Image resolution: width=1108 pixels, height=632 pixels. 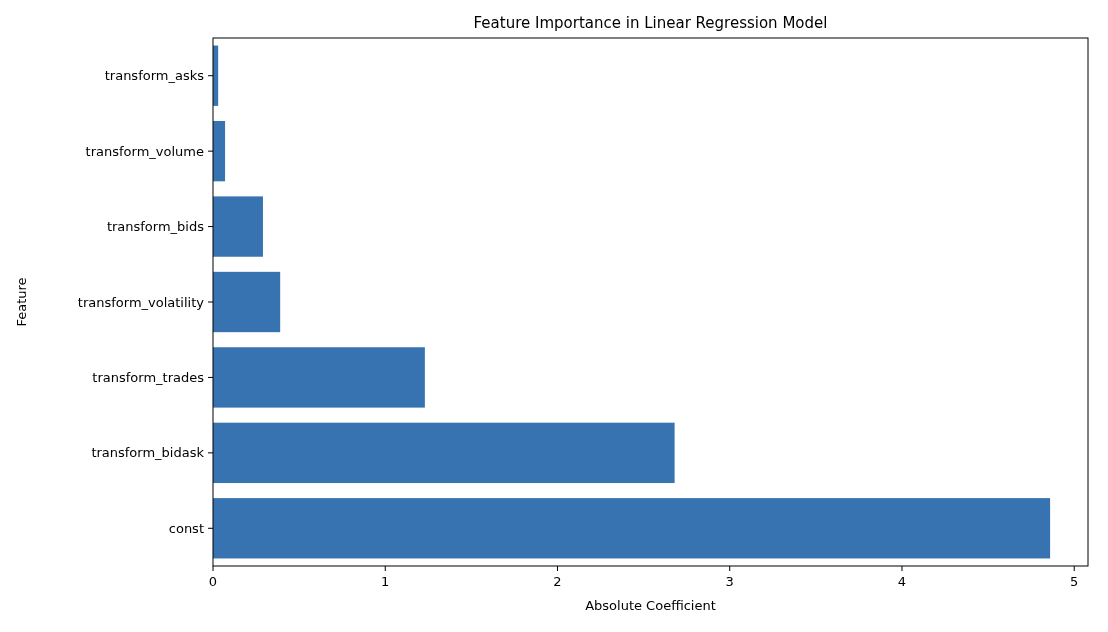 What do you see at coordinates (144, 151) in the screenshot?
I see `y-tick-label: transform_volume` at bounding box center [144, 151].